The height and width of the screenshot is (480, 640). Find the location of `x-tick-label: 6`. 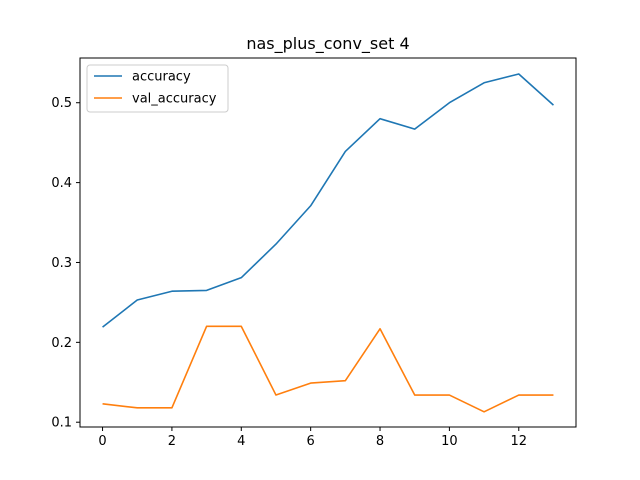

x-tick-label: 6 is located at coordinates (311, 441).